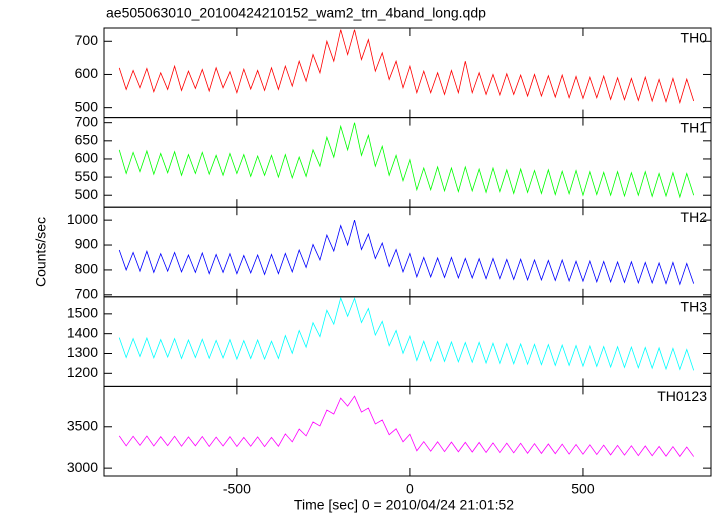 The height and width of the screenshot is (516, 717). What do you see at coordinates (82, 219) in the screenshot?
I see `y-tick-label: 1000` at bounding box center [82, 219].